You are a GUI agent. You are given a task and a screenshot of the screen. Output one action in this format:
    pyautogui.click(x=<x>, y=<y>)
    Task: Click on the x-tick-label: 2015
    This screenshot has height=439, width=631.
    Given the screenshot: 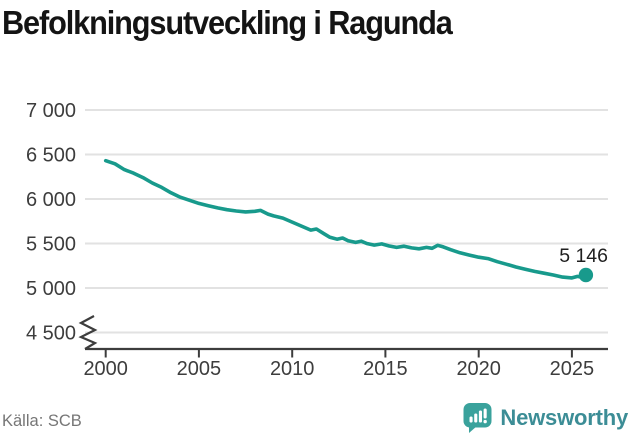 What is the action you would take?
    pyautogui.click(x=385, y=369)
    